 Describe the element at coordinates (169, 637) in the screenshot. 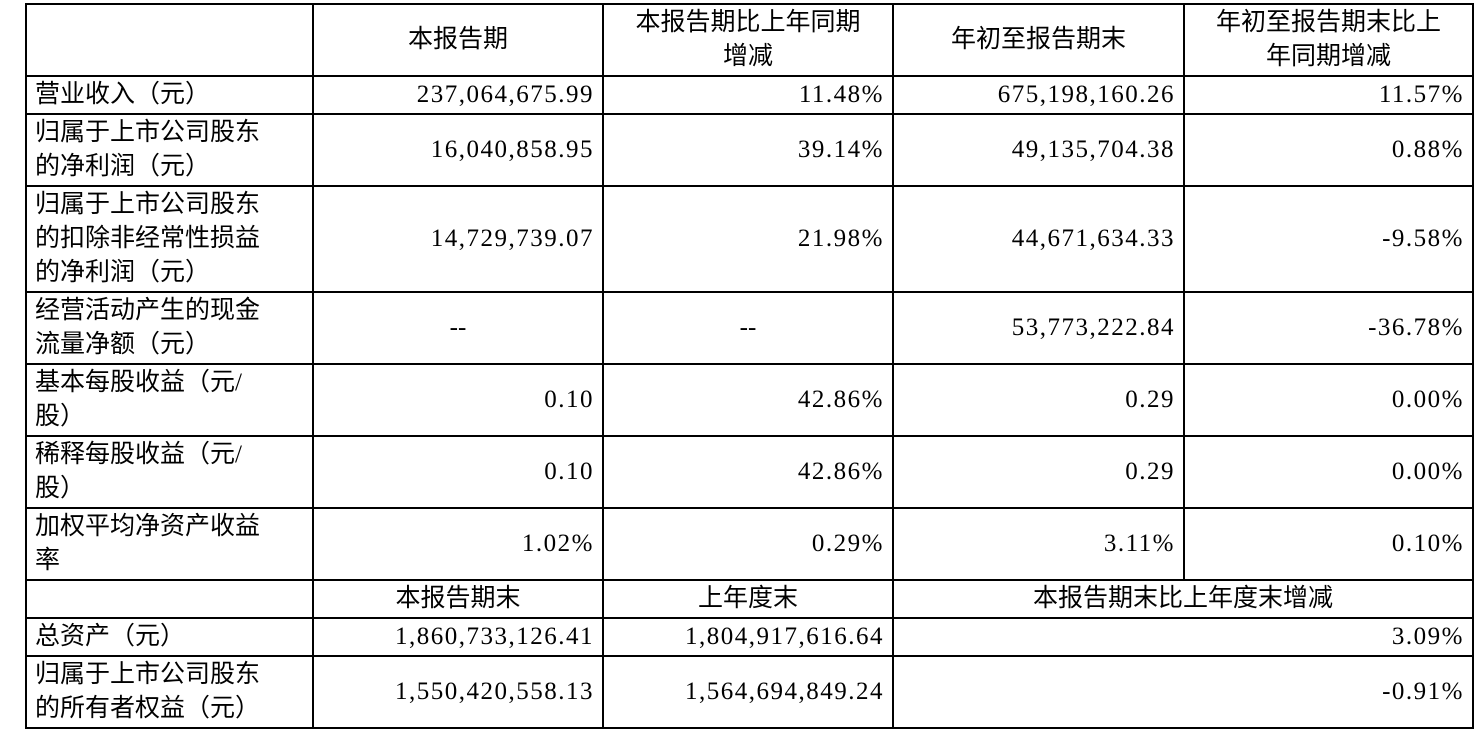

I see `row-label: 总资产（元）` at that location.